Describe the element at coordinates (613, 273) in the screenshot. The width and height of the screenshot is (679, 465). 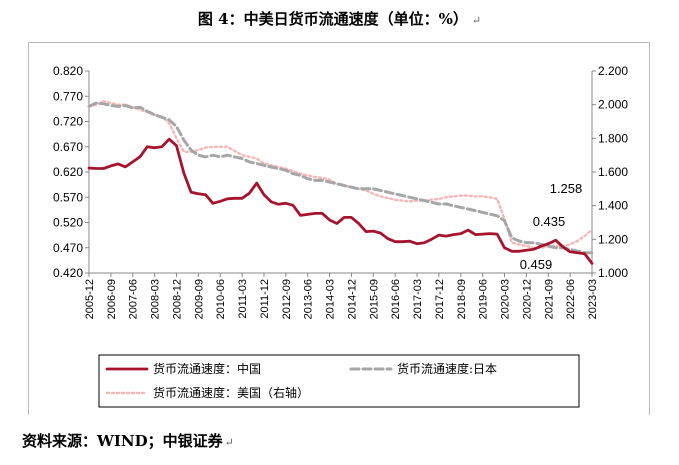
I see `y-right-tick-label: 1.000` at that location.